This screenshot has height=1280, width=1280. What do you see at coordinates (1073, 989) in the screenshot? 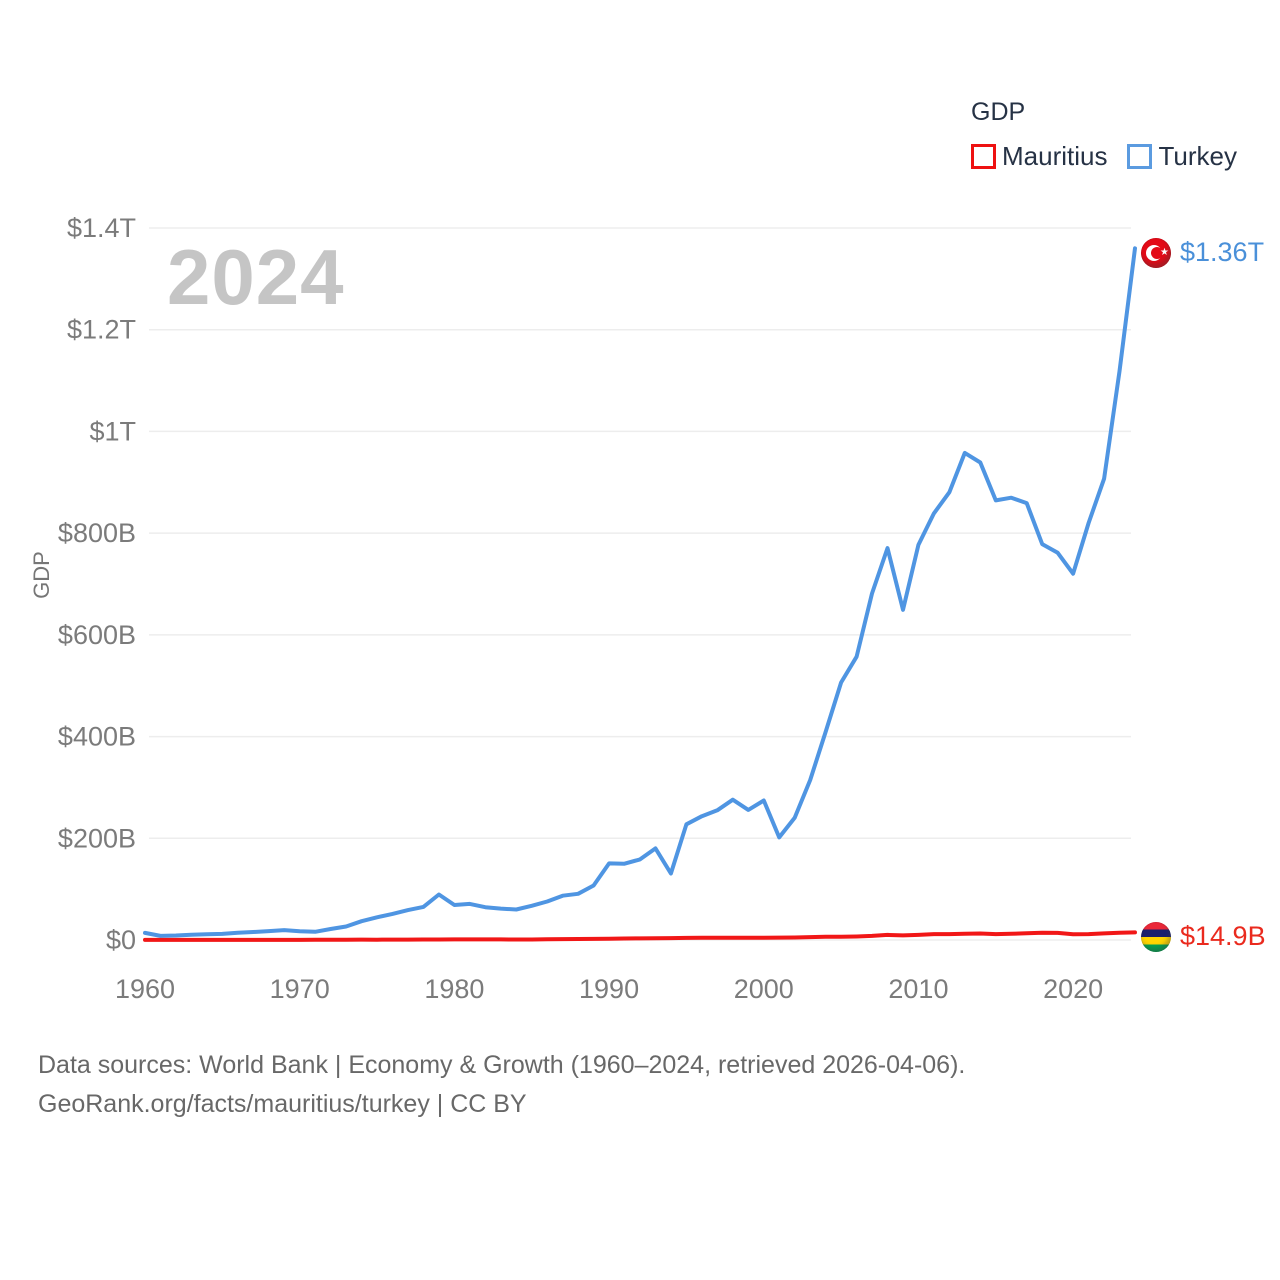
I see `x-tick-label: 2020` at bounding box center [1073, 989].